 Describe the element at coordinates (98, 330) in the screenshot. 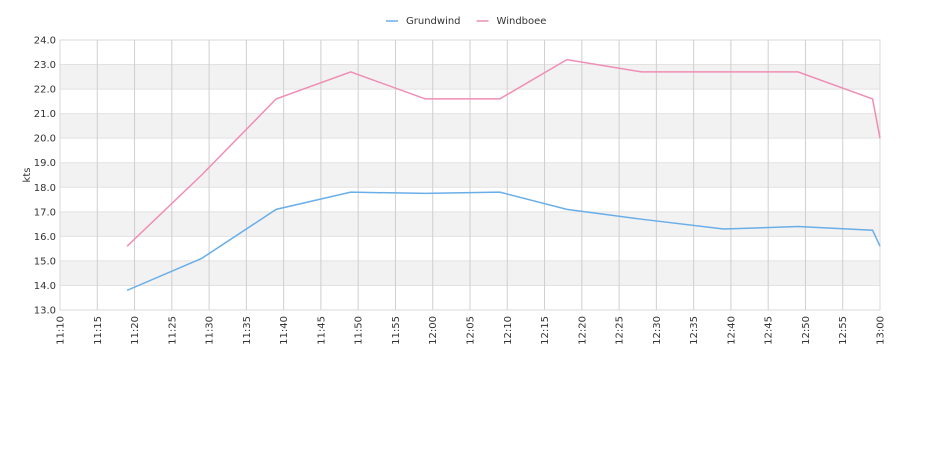

I see `x-tick-label: 11:15` at that location.